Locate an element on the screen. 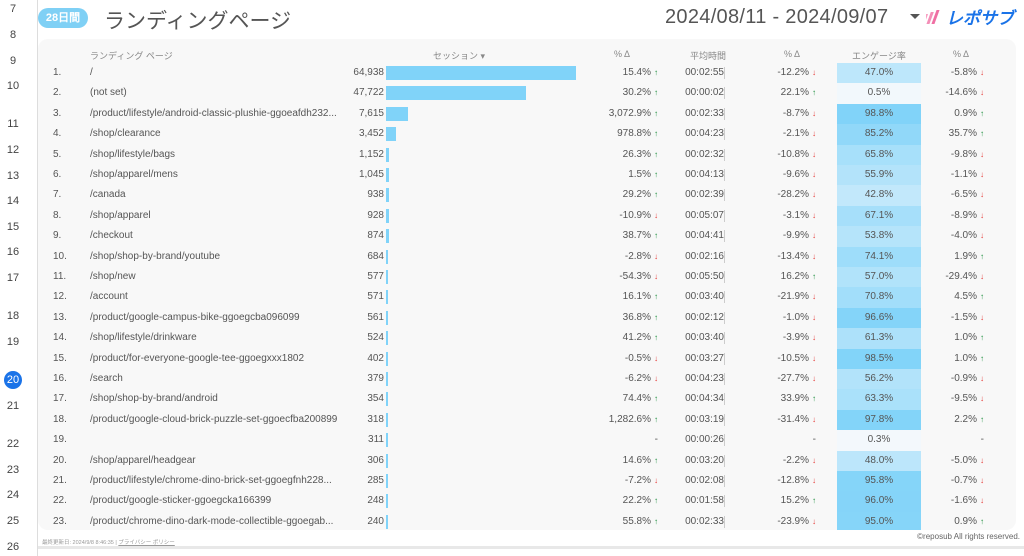 The image size is (1024, 556). arrow-down-icon: ↓ is located at coordinates (814, 215).